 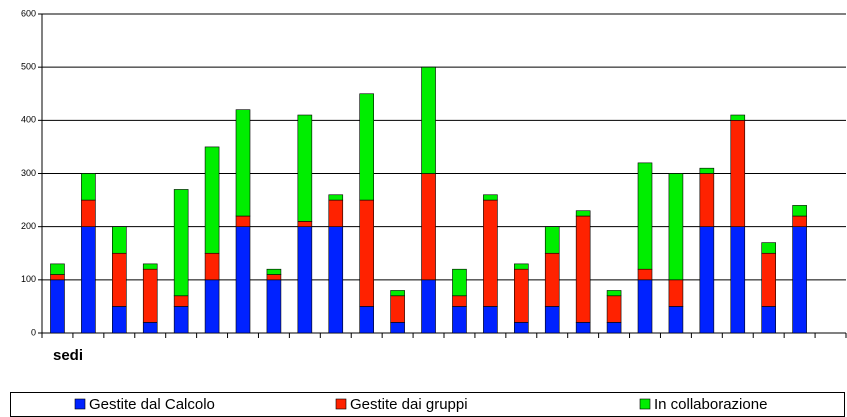 I want to click on y-tick-label: 600, so click(x=28, y=13).